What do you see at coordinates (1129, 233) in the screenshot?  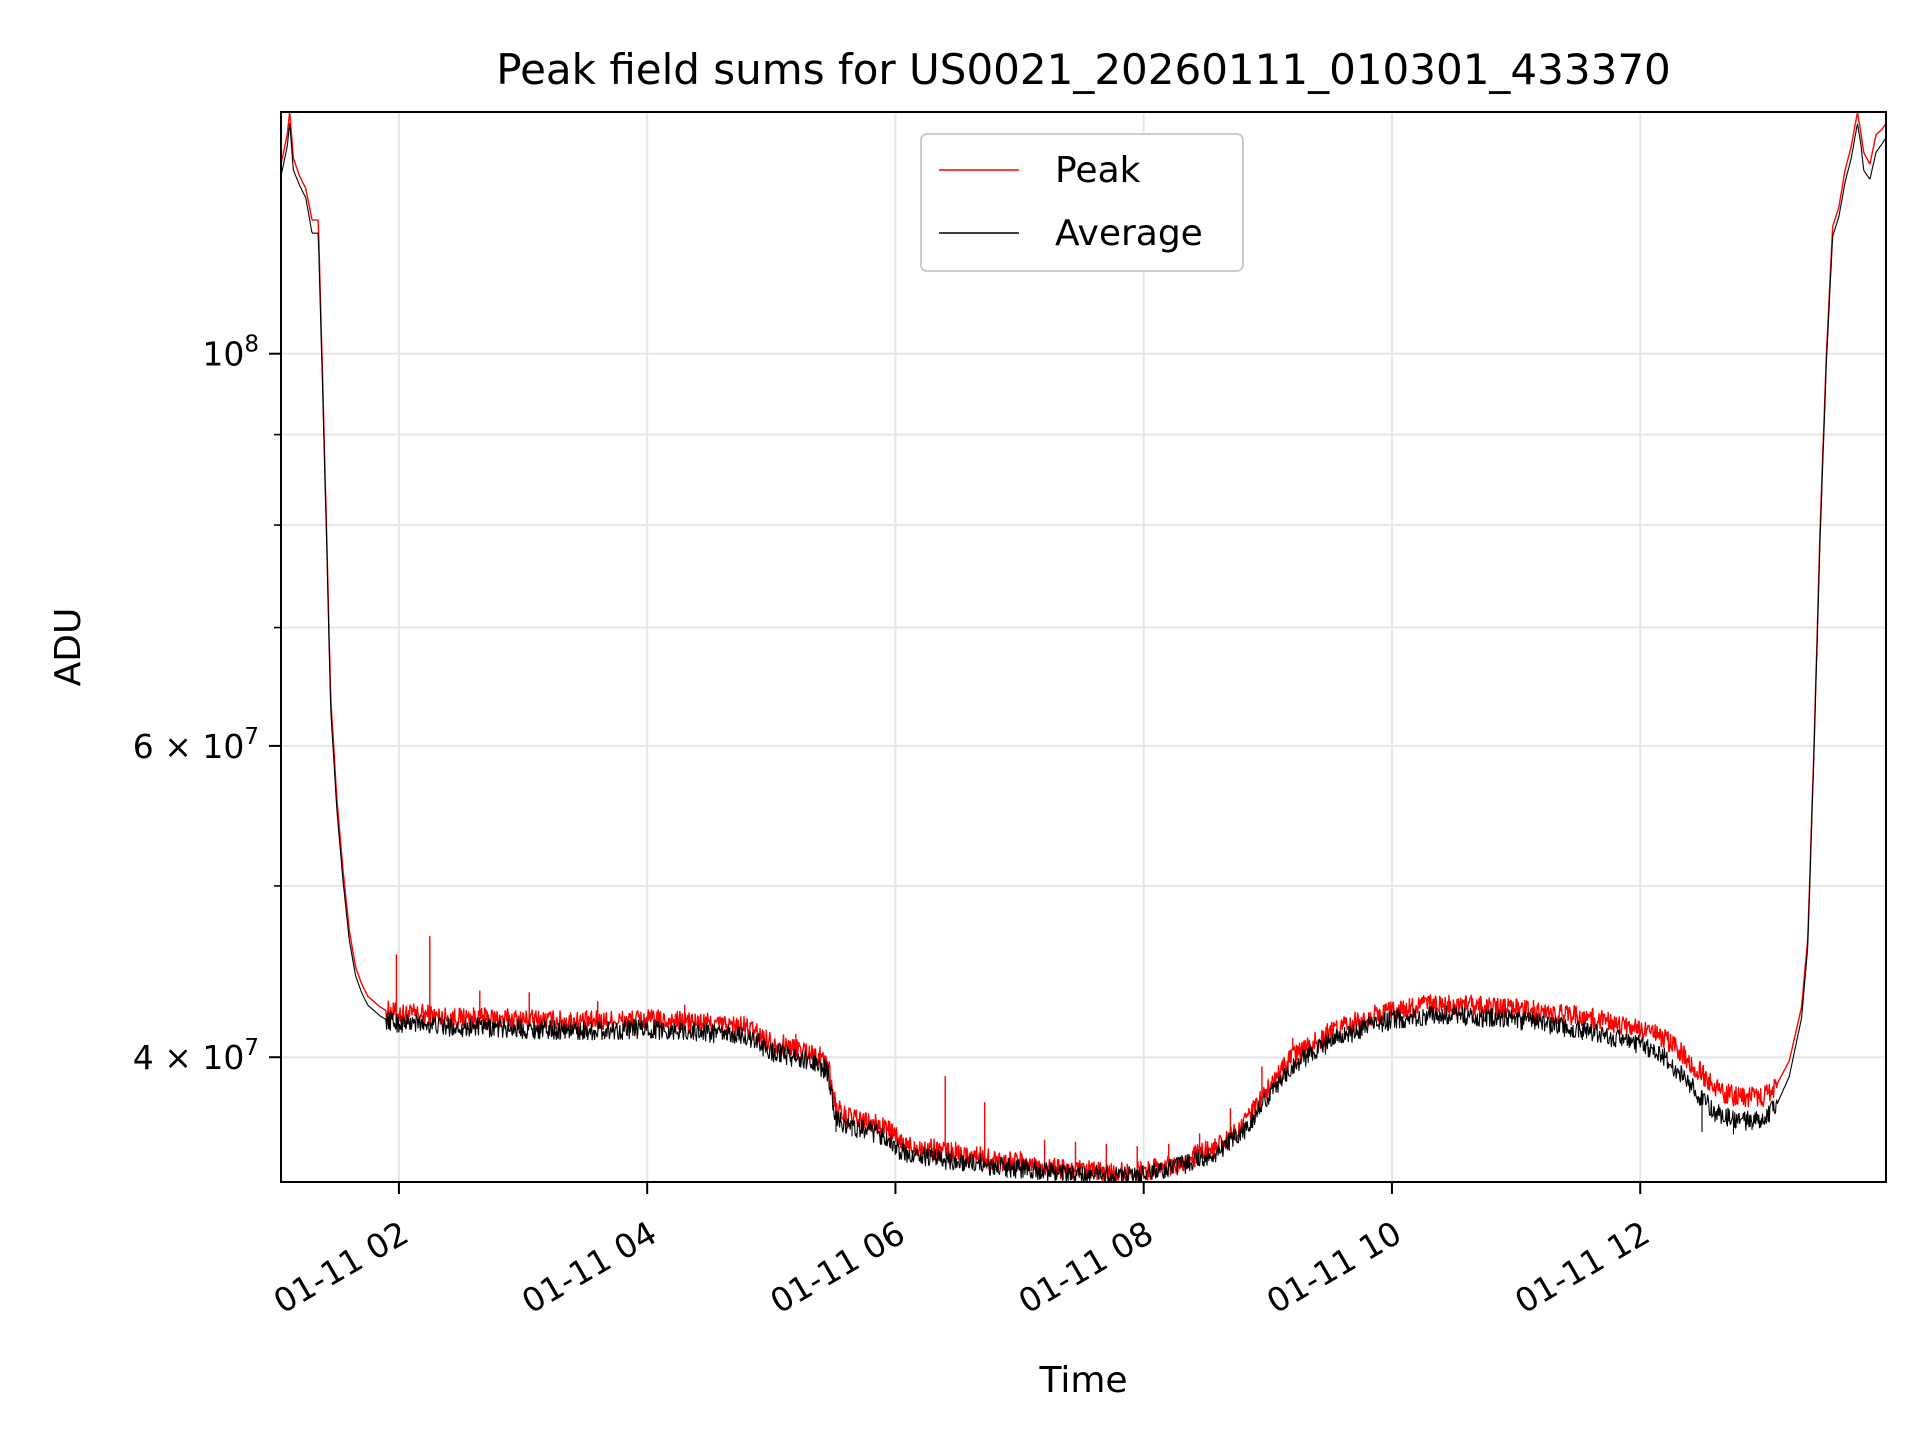 I see `legend-label-average: Average` at bounding box center [1129, 233].